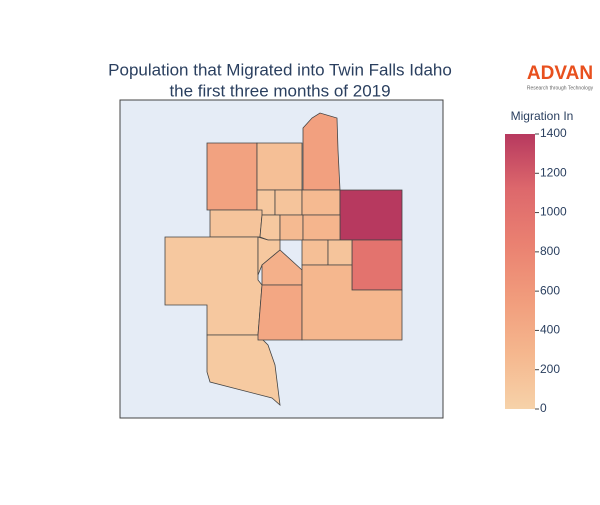 This screenshot has width=600, height=505. What do you see at coordinates (550, 251) in the screenshot?
I see `colorbar-tick-label: 800` at bounding box center [550, 251].